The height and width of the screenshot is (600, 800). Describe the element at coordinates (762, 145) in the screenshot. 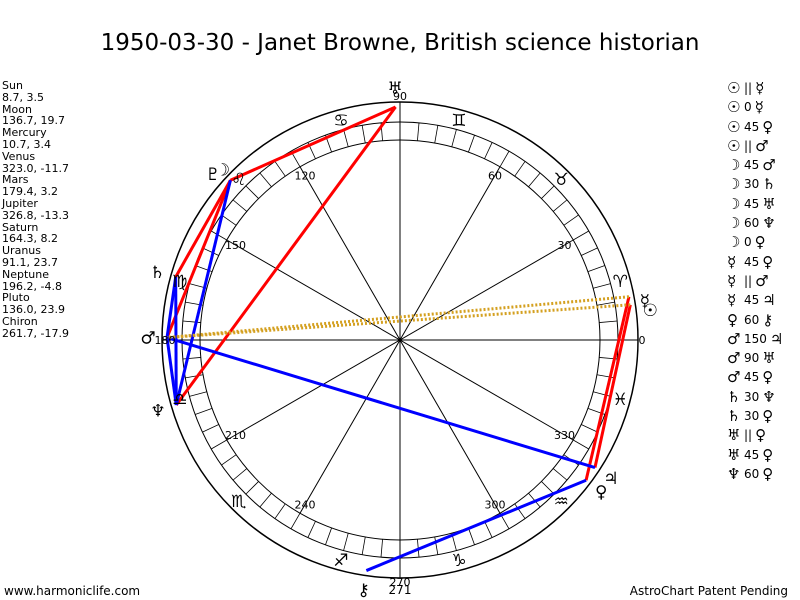

I see `aspect-planet-2: ♂` at that location.